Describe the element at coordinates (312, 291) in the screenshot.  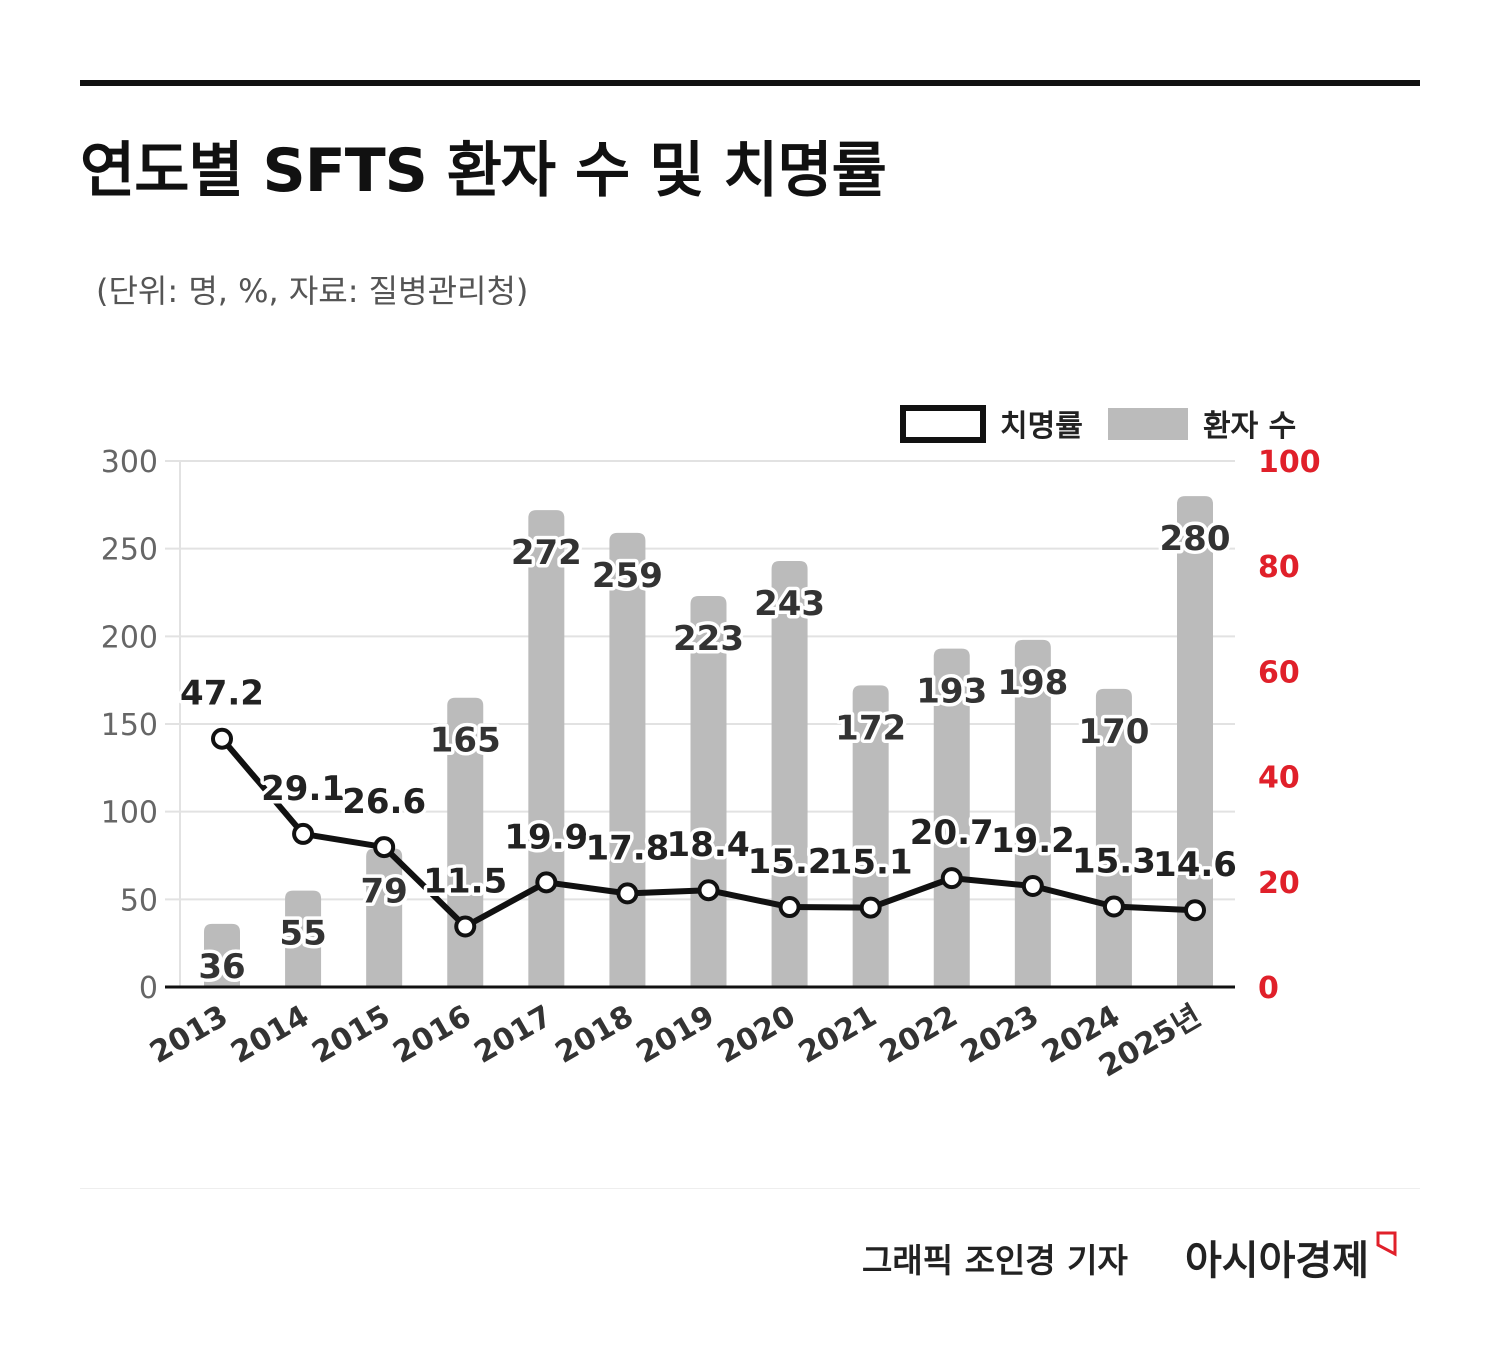
I see `chart-subtitle: (단위: 명, %, 자료: 질병관리청)` at that location.